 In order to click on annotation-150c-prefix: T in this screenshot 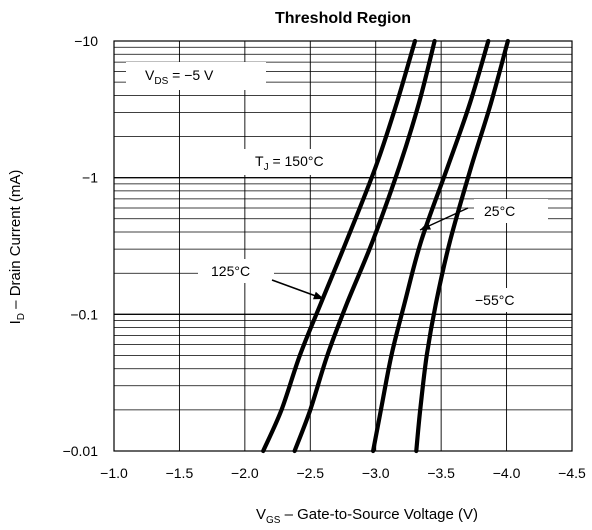, I will do `click(259, 161)`.